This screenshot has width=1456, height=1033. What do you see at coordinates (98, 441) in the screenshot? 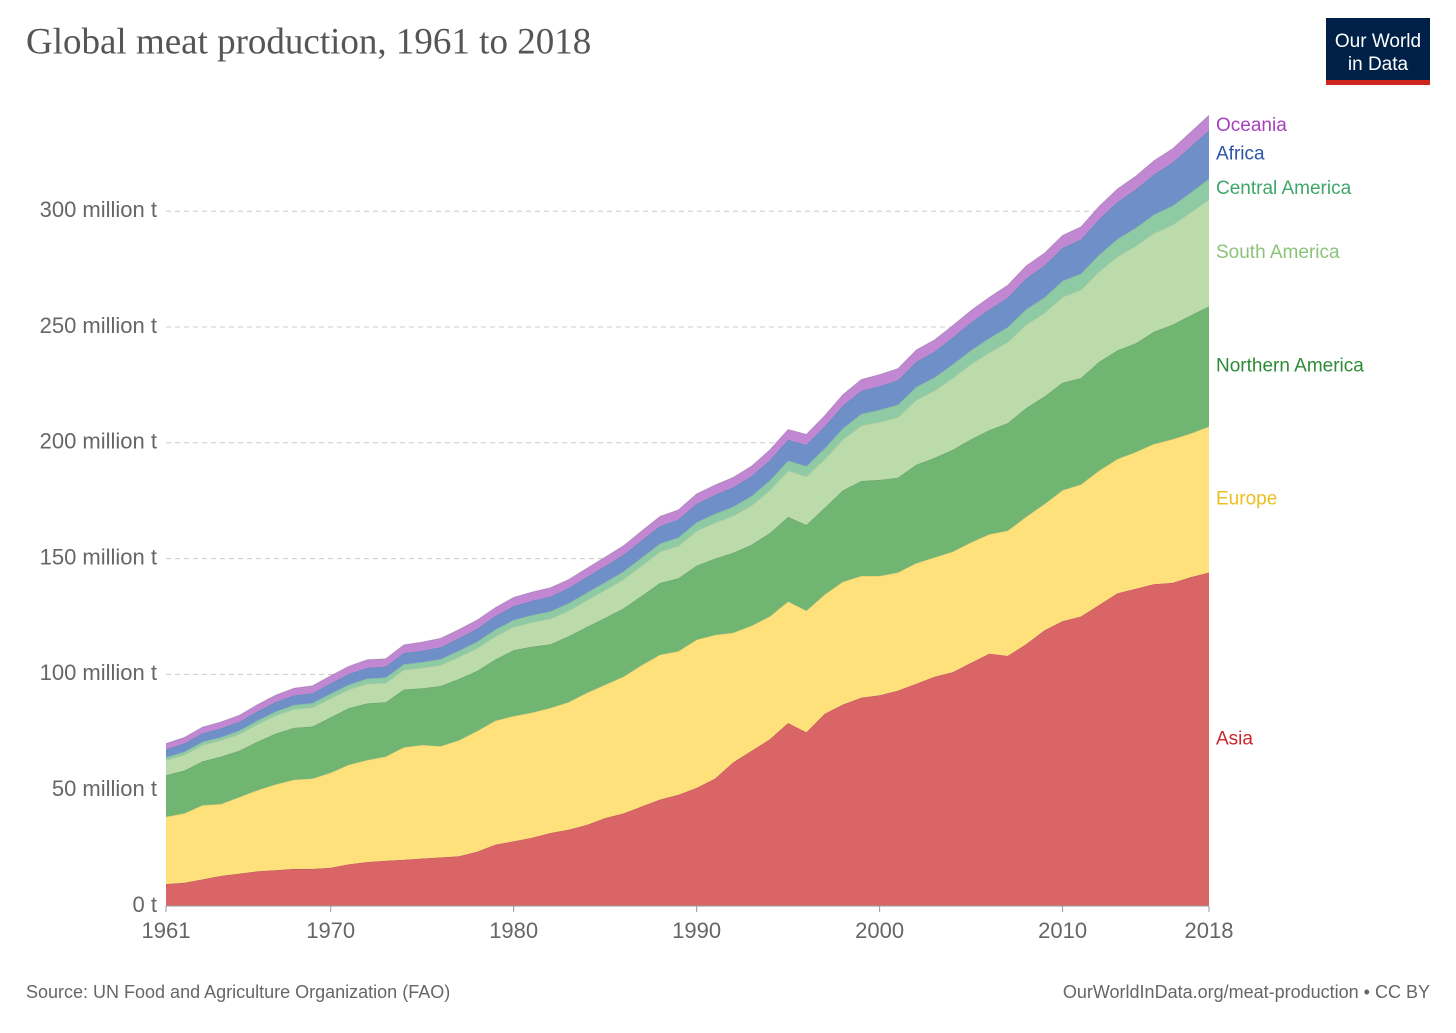
I see `y-tick-label: 200 million t` at bounding box center [98, 441].